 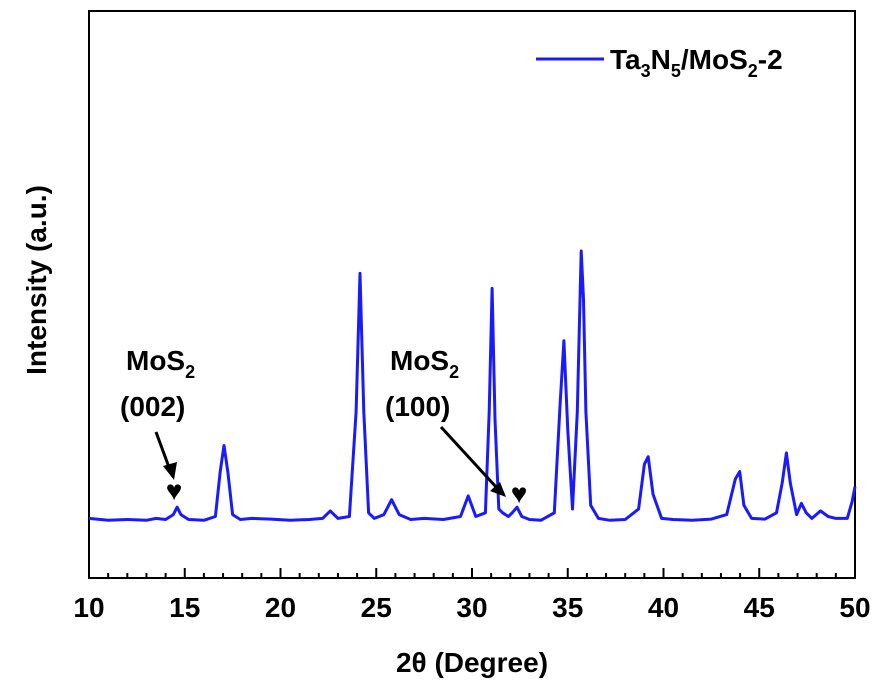 I want to click on x-axis-ticks, so click(x=472, y=573).